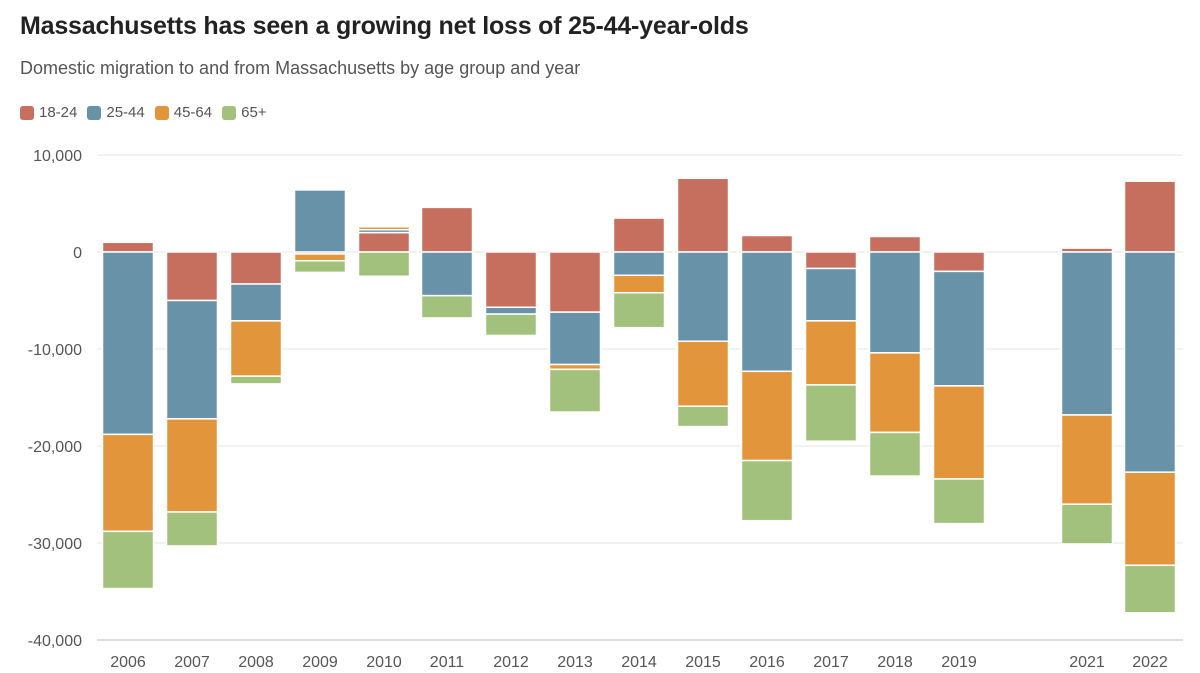  I want to click on bar-segment-2007-65plus, so click(192, 529).